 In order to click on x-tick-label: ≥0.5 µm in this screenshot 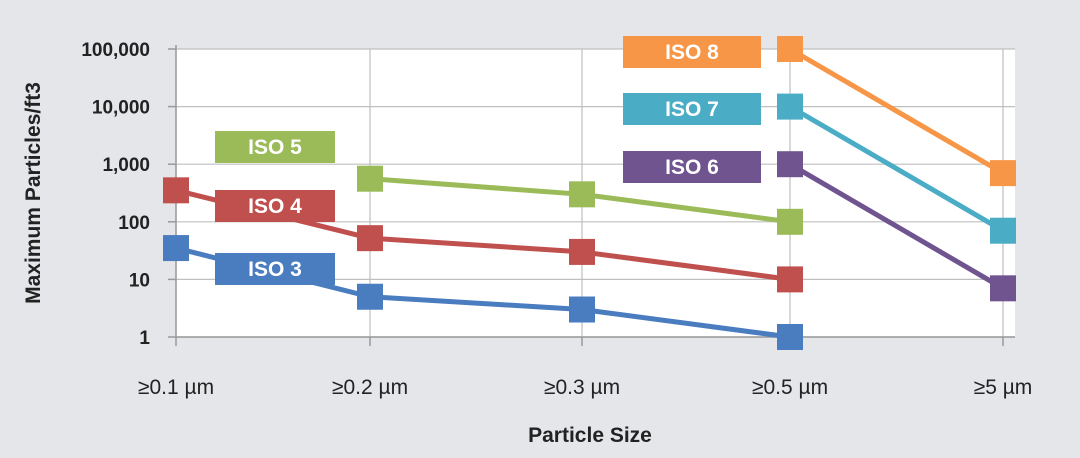, I will do `click(790, 387)`.